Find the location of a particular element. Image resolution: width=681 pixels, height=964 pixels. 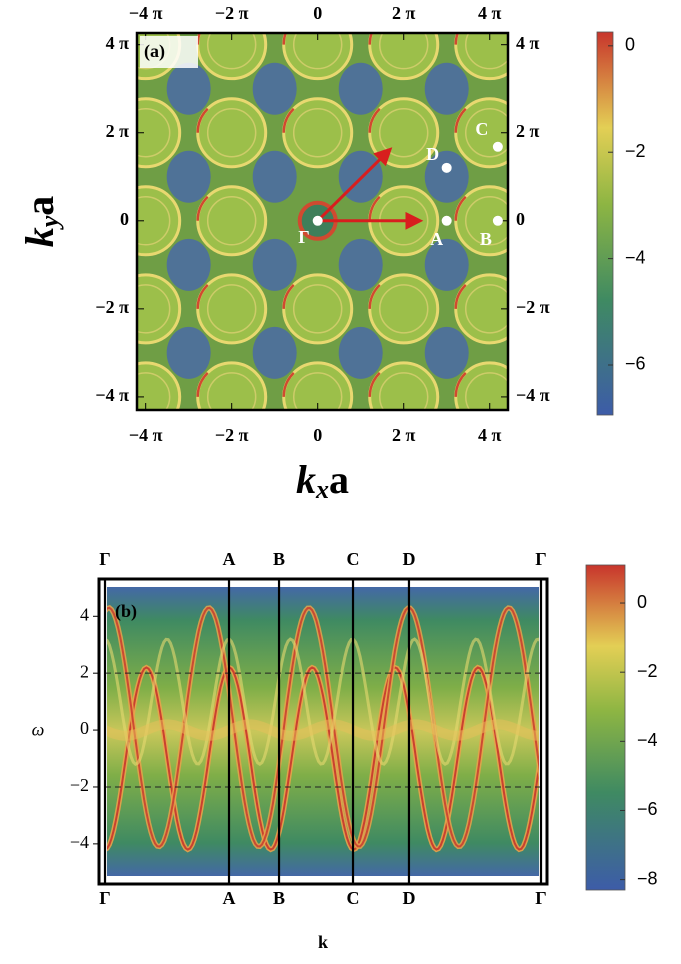

panel-label: (b) is located at coordinates (126, 611).